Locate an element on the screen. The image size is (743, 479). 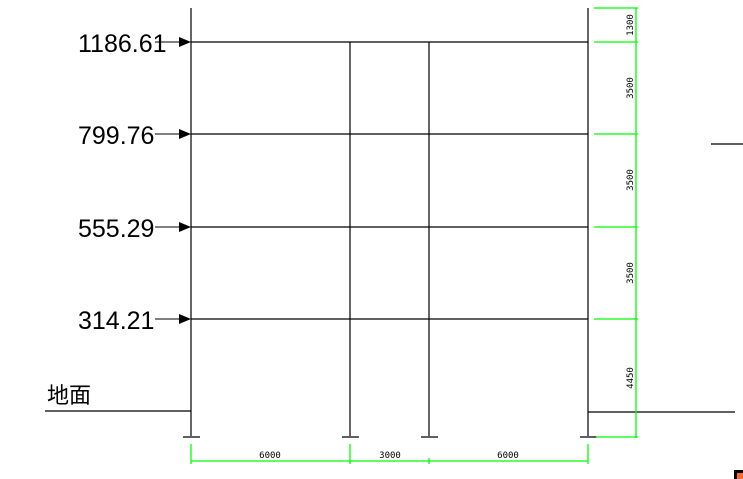
dim-label-3000: 3000 is located at coordinates (390, 456).